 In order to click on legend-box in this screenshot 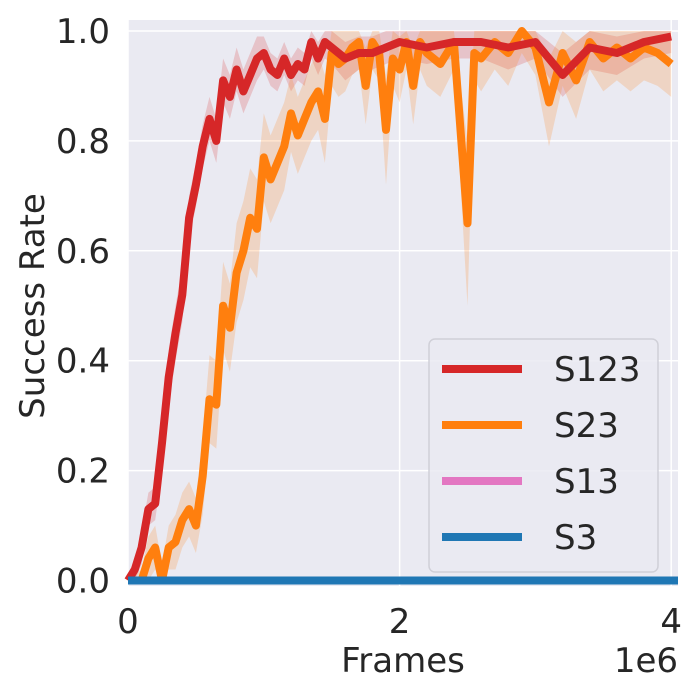, I will do `click(543, 455)`.